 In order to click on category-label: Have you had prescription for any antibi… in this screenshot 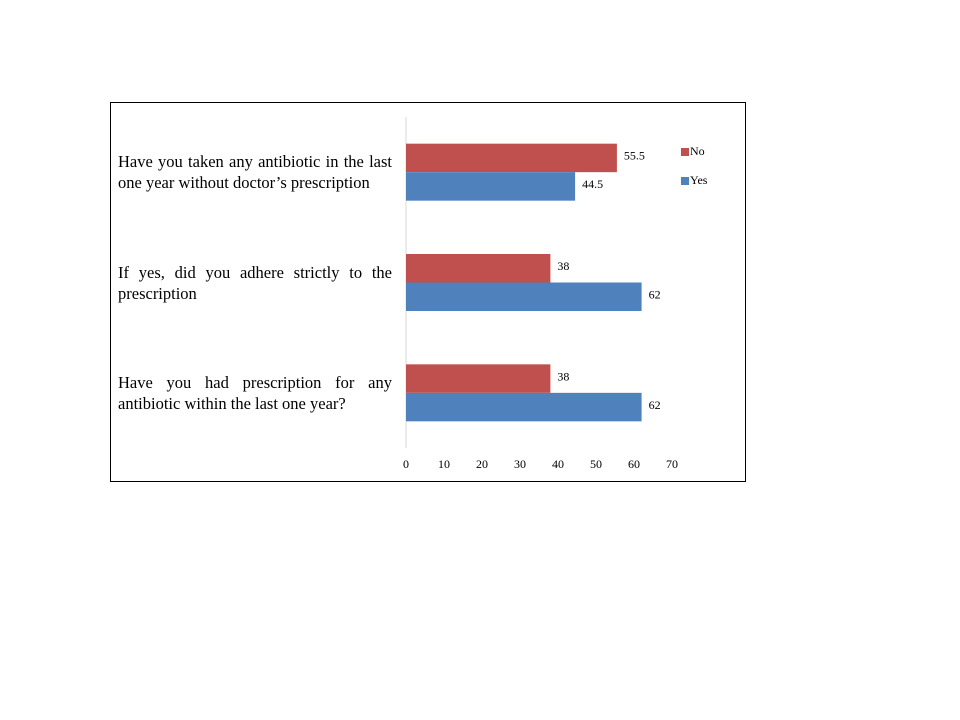, I will do `click(255, 392)`.